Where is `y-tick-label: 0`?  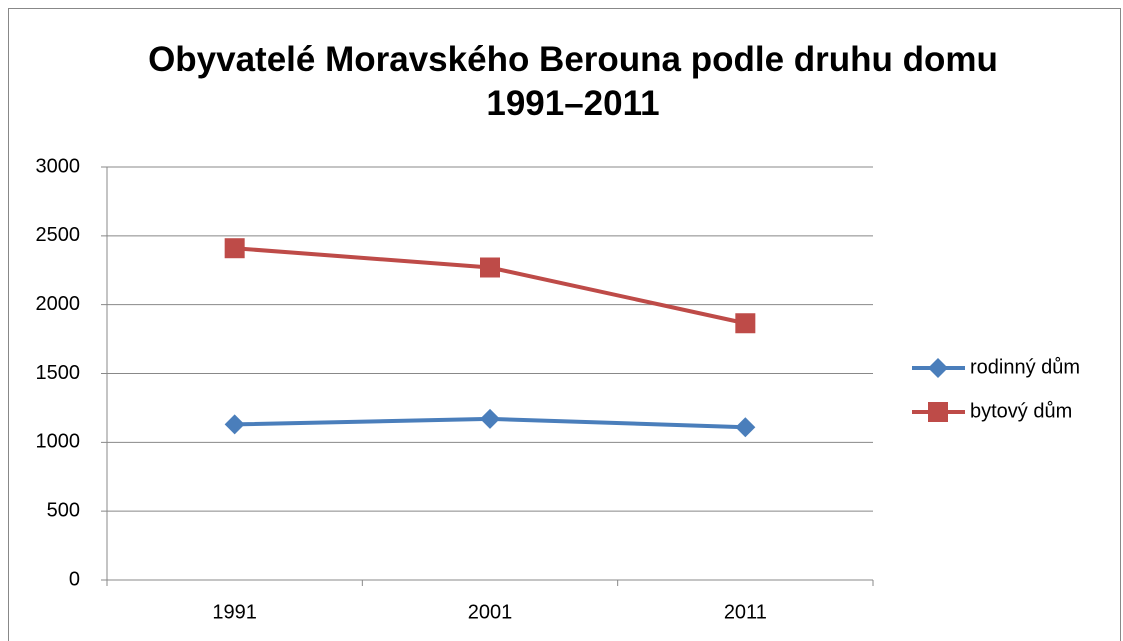
y-tick-label: 0 is located at coordinates (74, 579).